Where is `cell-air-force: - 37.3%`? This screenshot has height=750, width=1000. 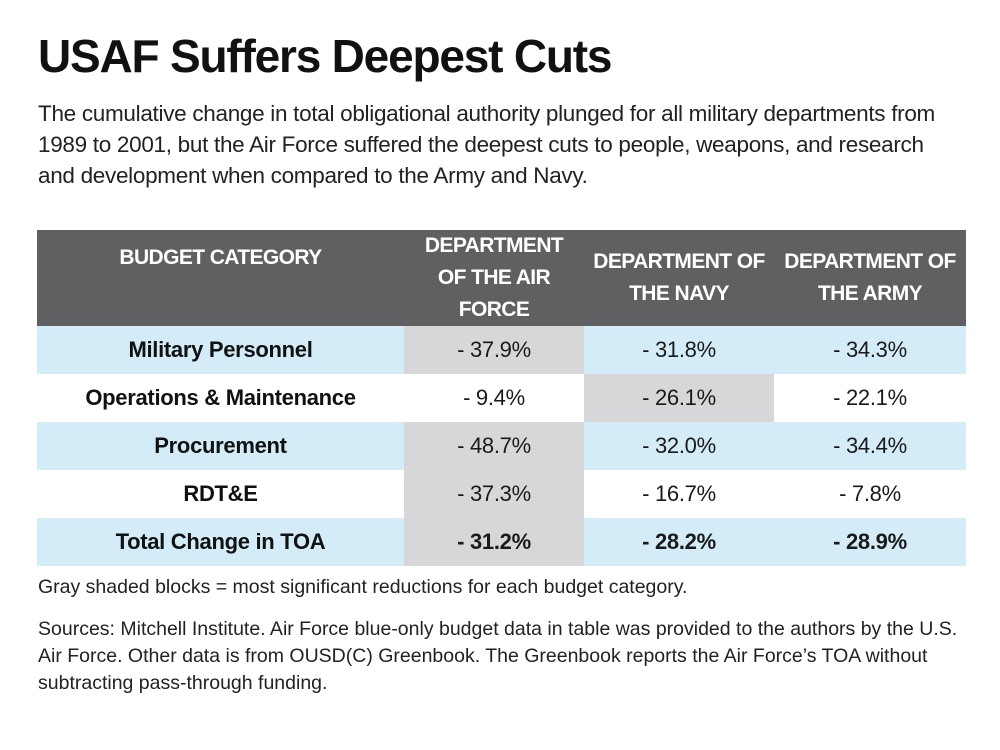
cell-air-force: - 37.3% is located at coordinates (494, 494).